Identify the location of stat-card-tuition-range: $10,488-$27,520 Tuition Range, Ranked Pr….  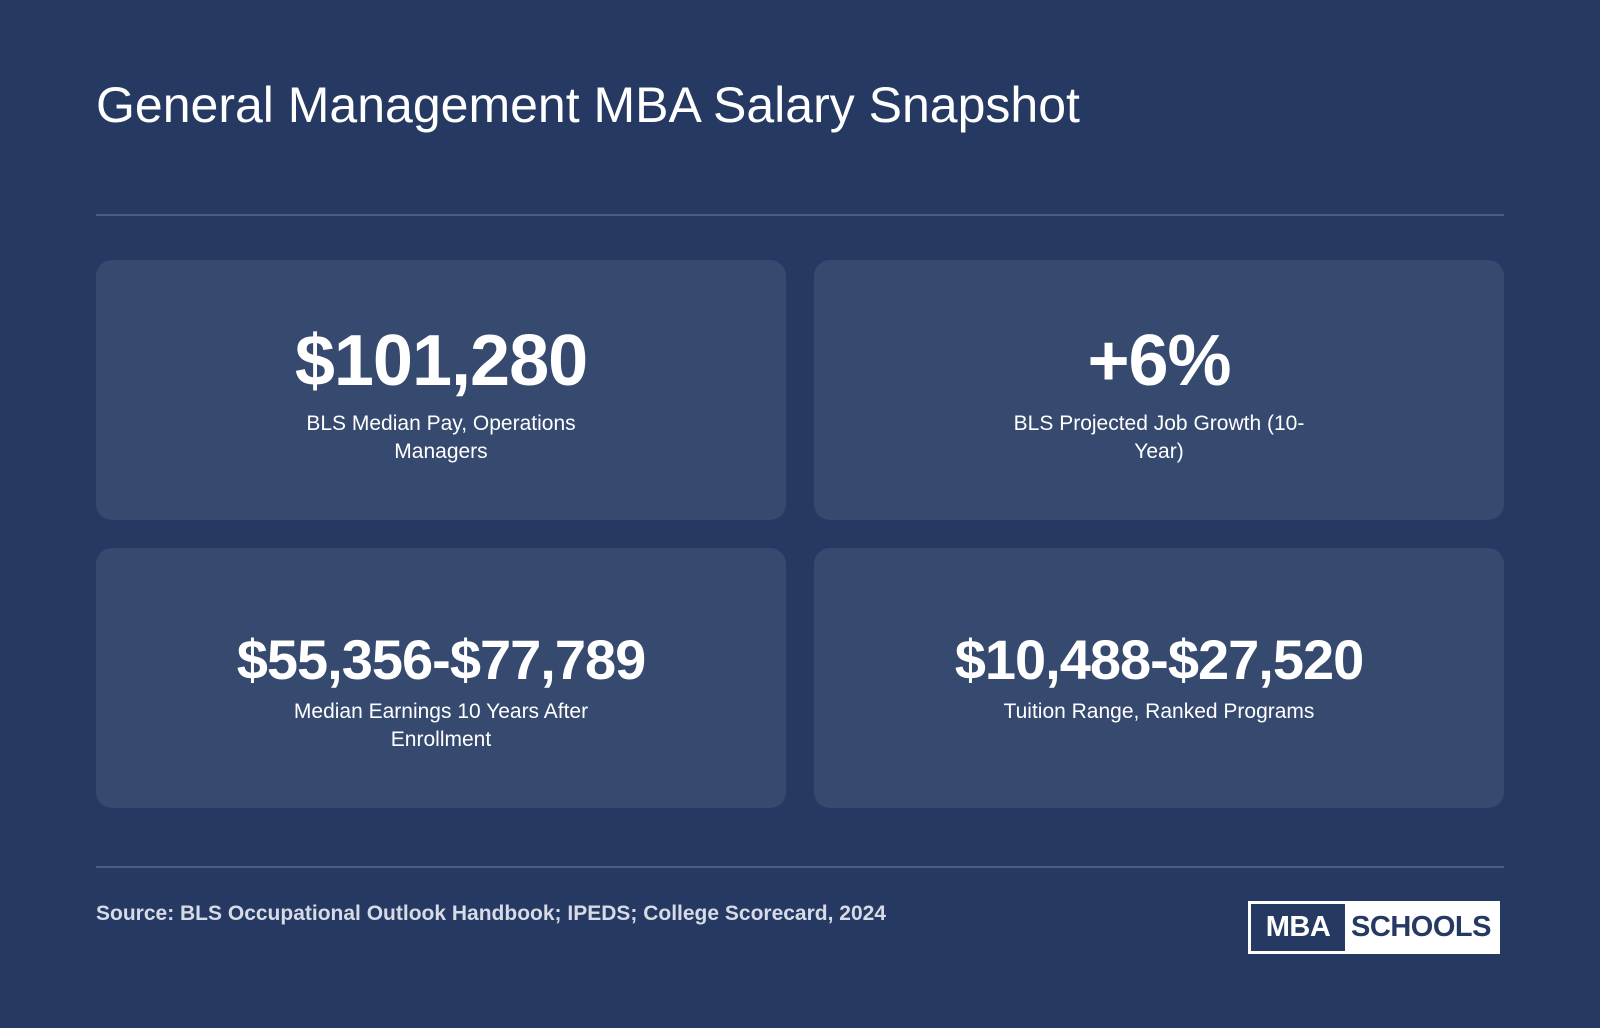
(1159, 678).